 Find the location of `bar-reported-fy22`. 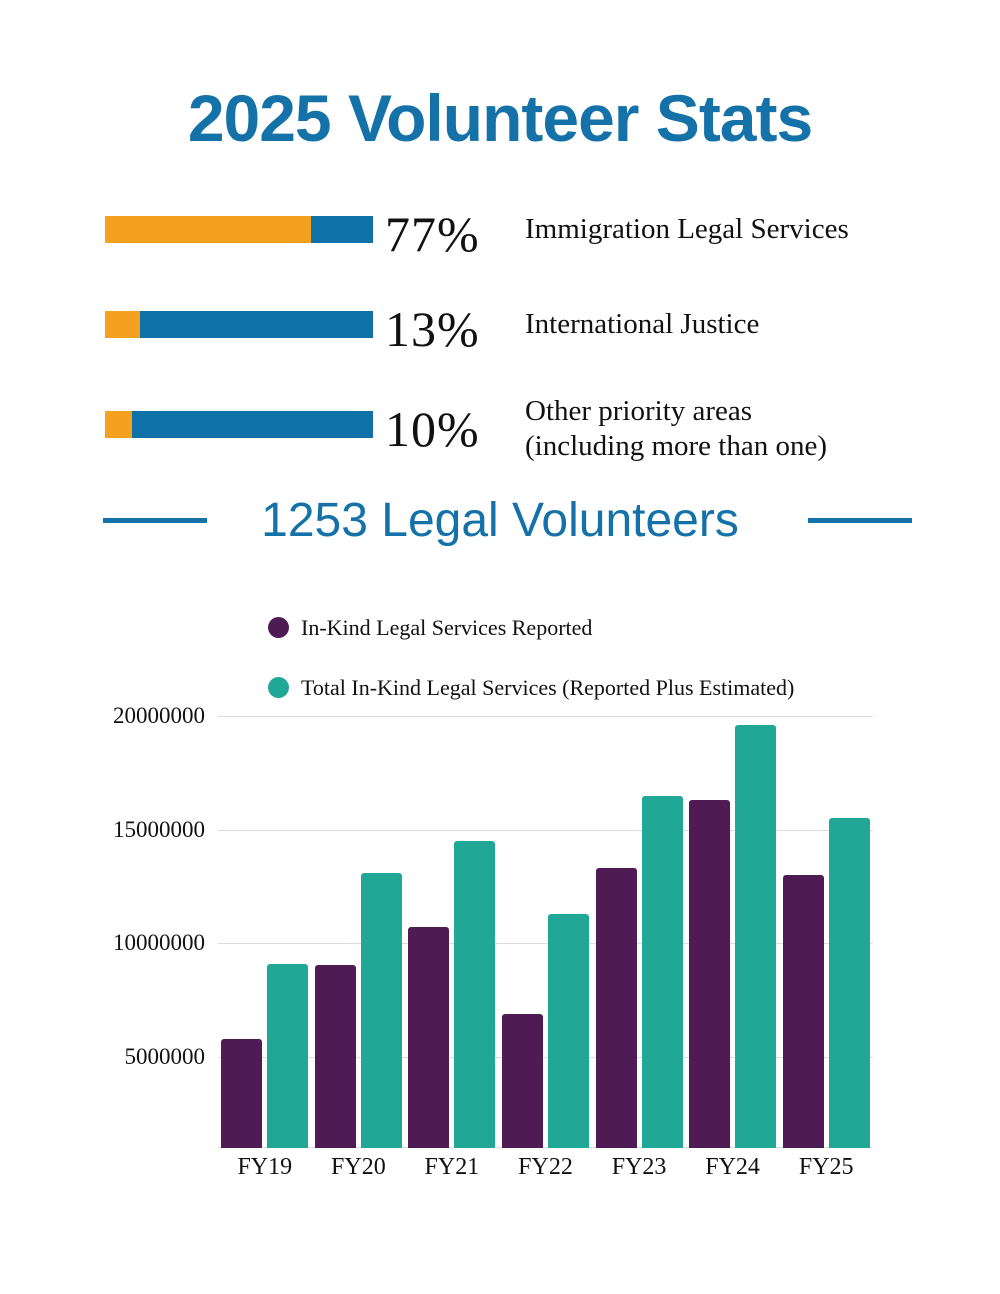

bar-reported-fy22 is located at coordinates (522, 1080).